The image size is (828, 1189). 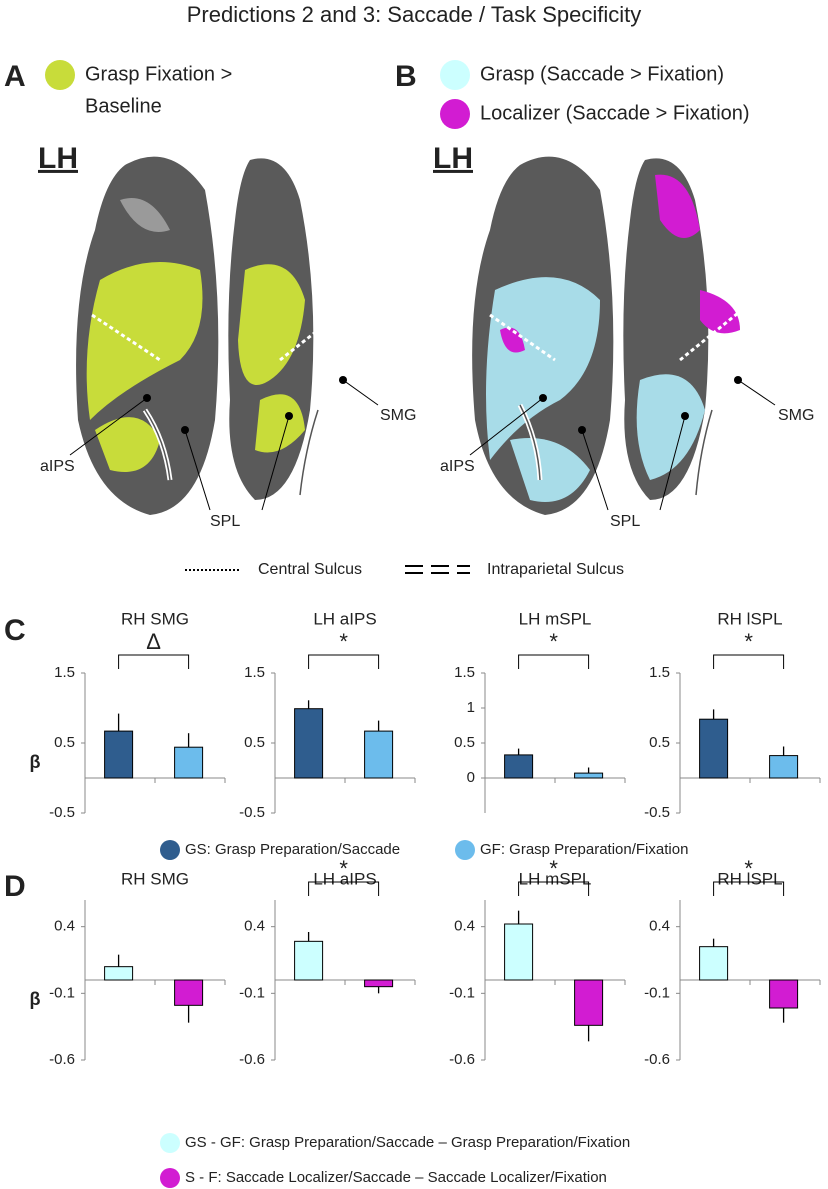 What do you see at coordinates (292, 849) in the screenshot?
I see `legend-text: GS: Grasp Preparation/Saccade` at bounding box center [292, 849].